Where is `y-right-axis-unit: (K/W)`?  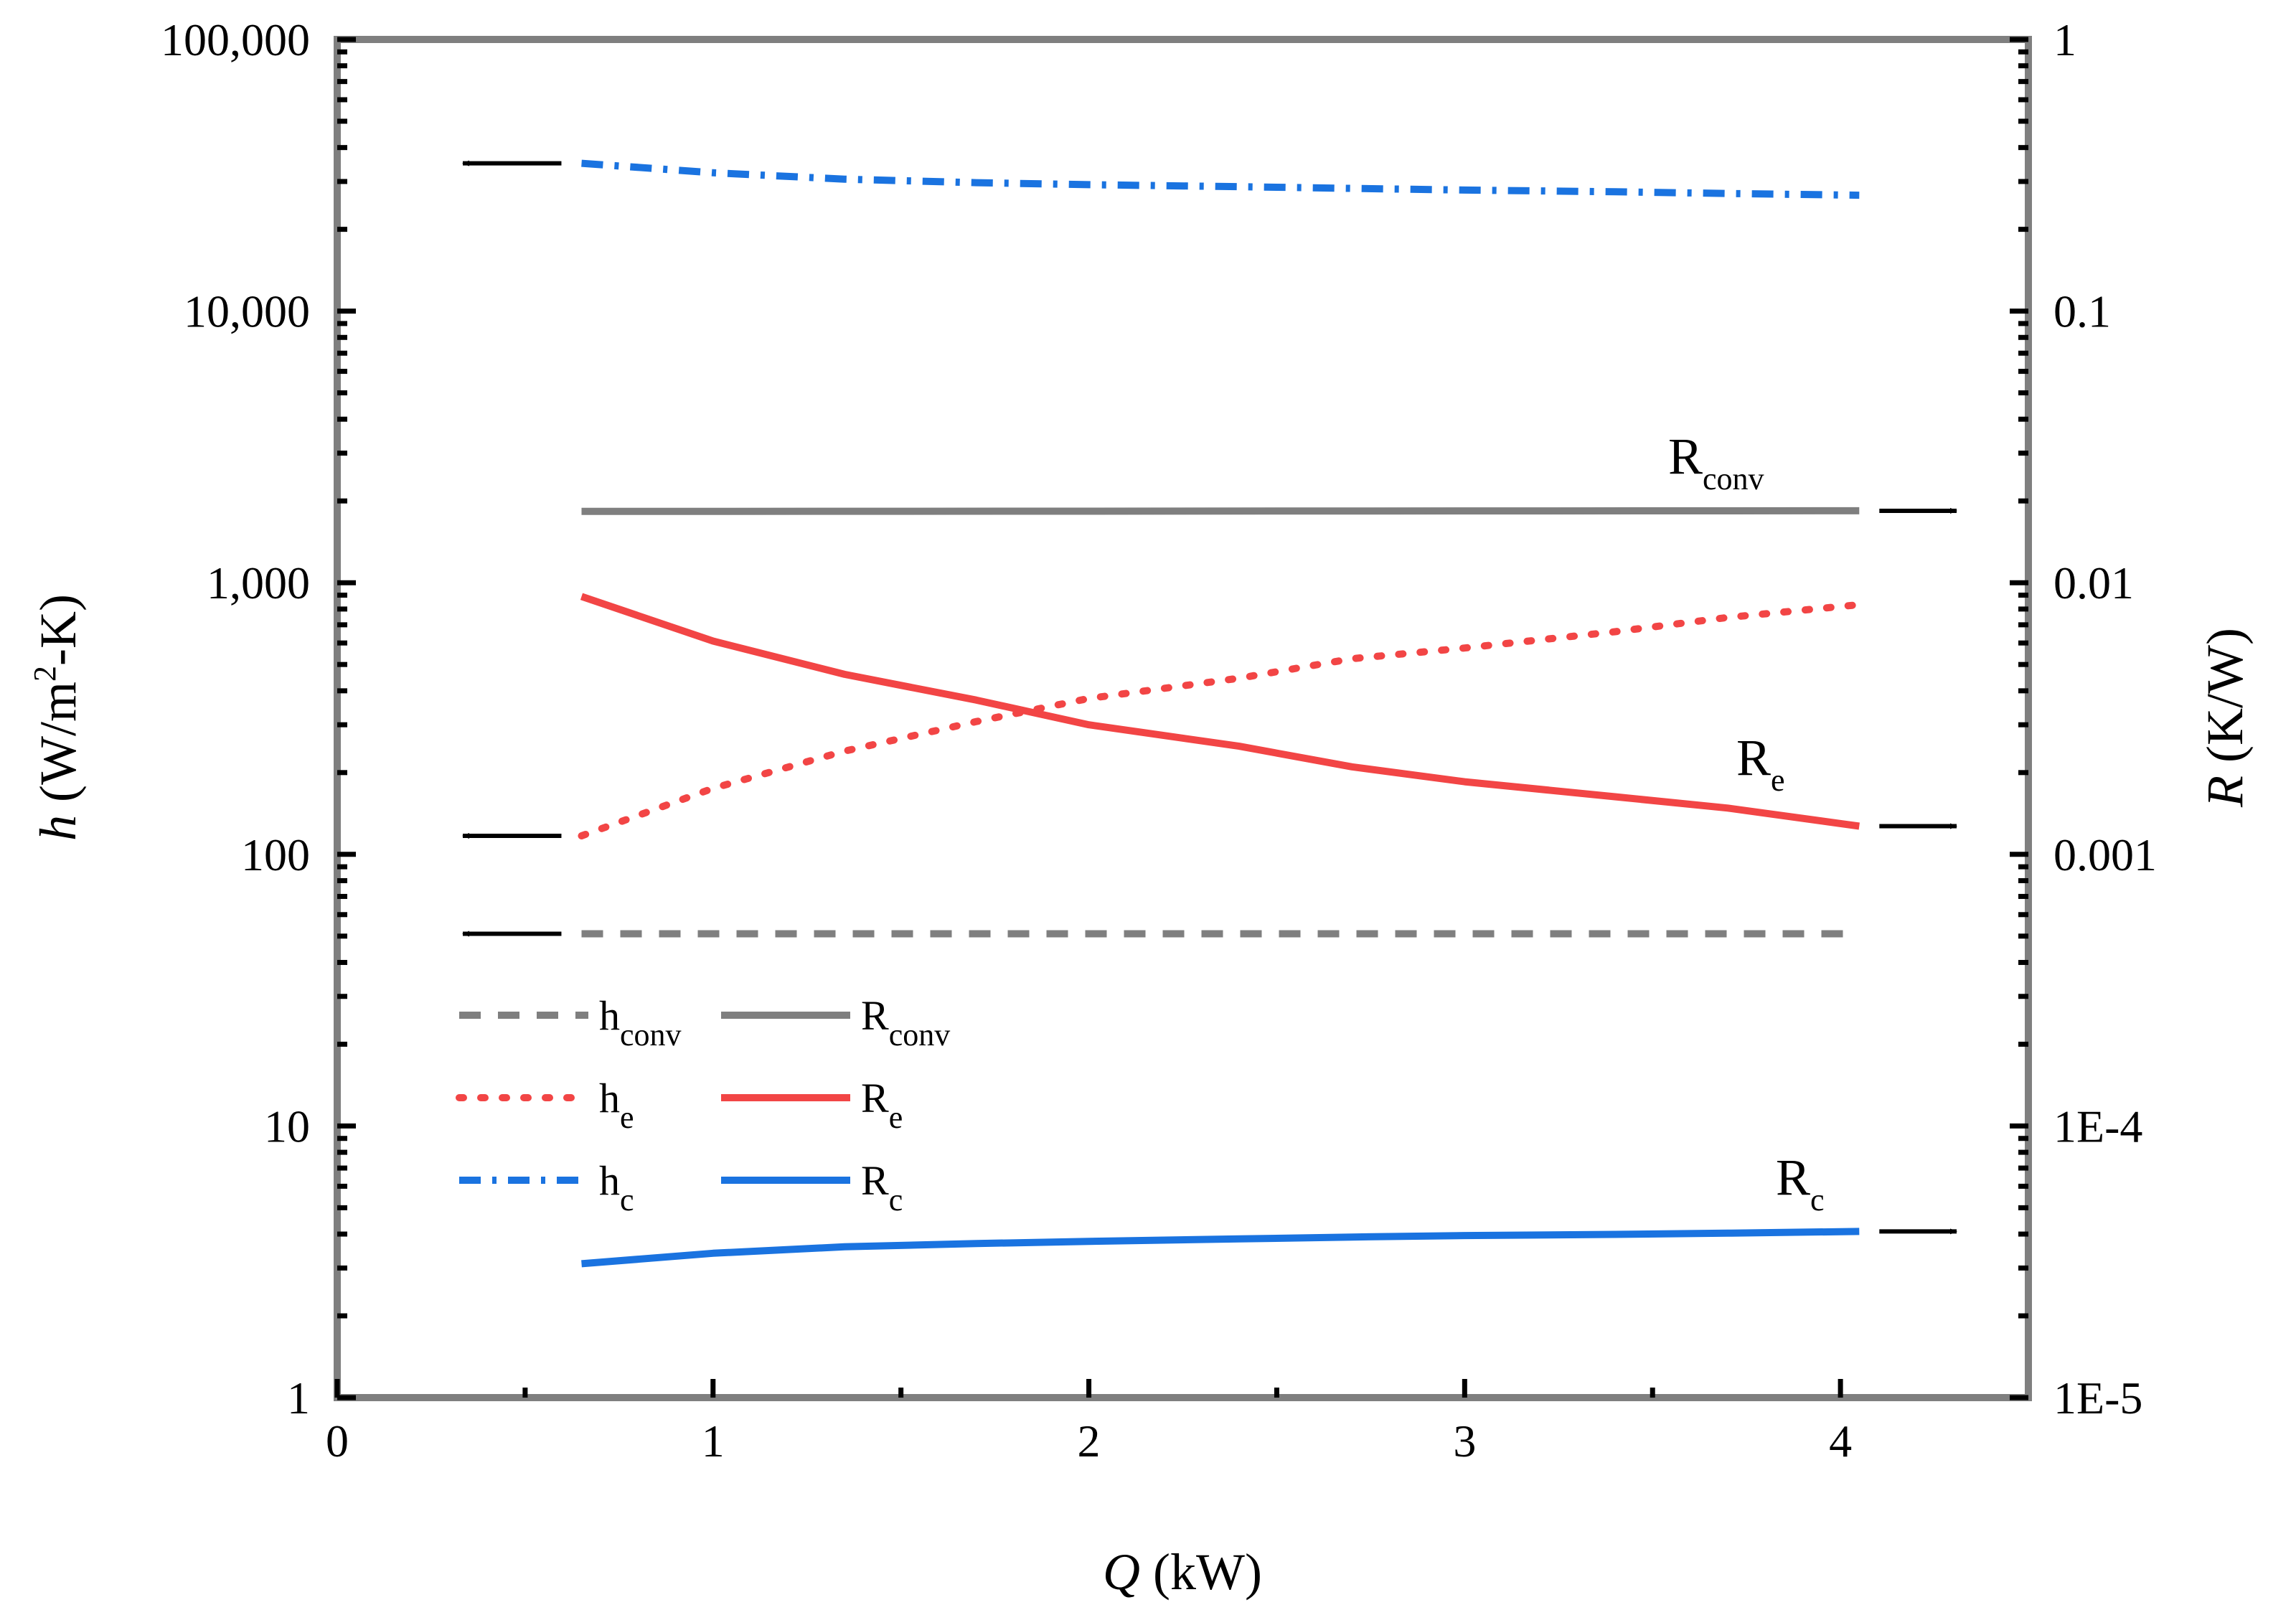 y-right-axis-unit: (K/W) is located at coordinates (2225, 695).